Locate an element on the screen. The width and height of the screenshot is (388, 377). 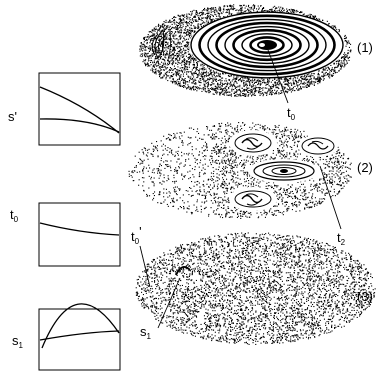
plot-t0-label: t is located at coordinates (12, 214).